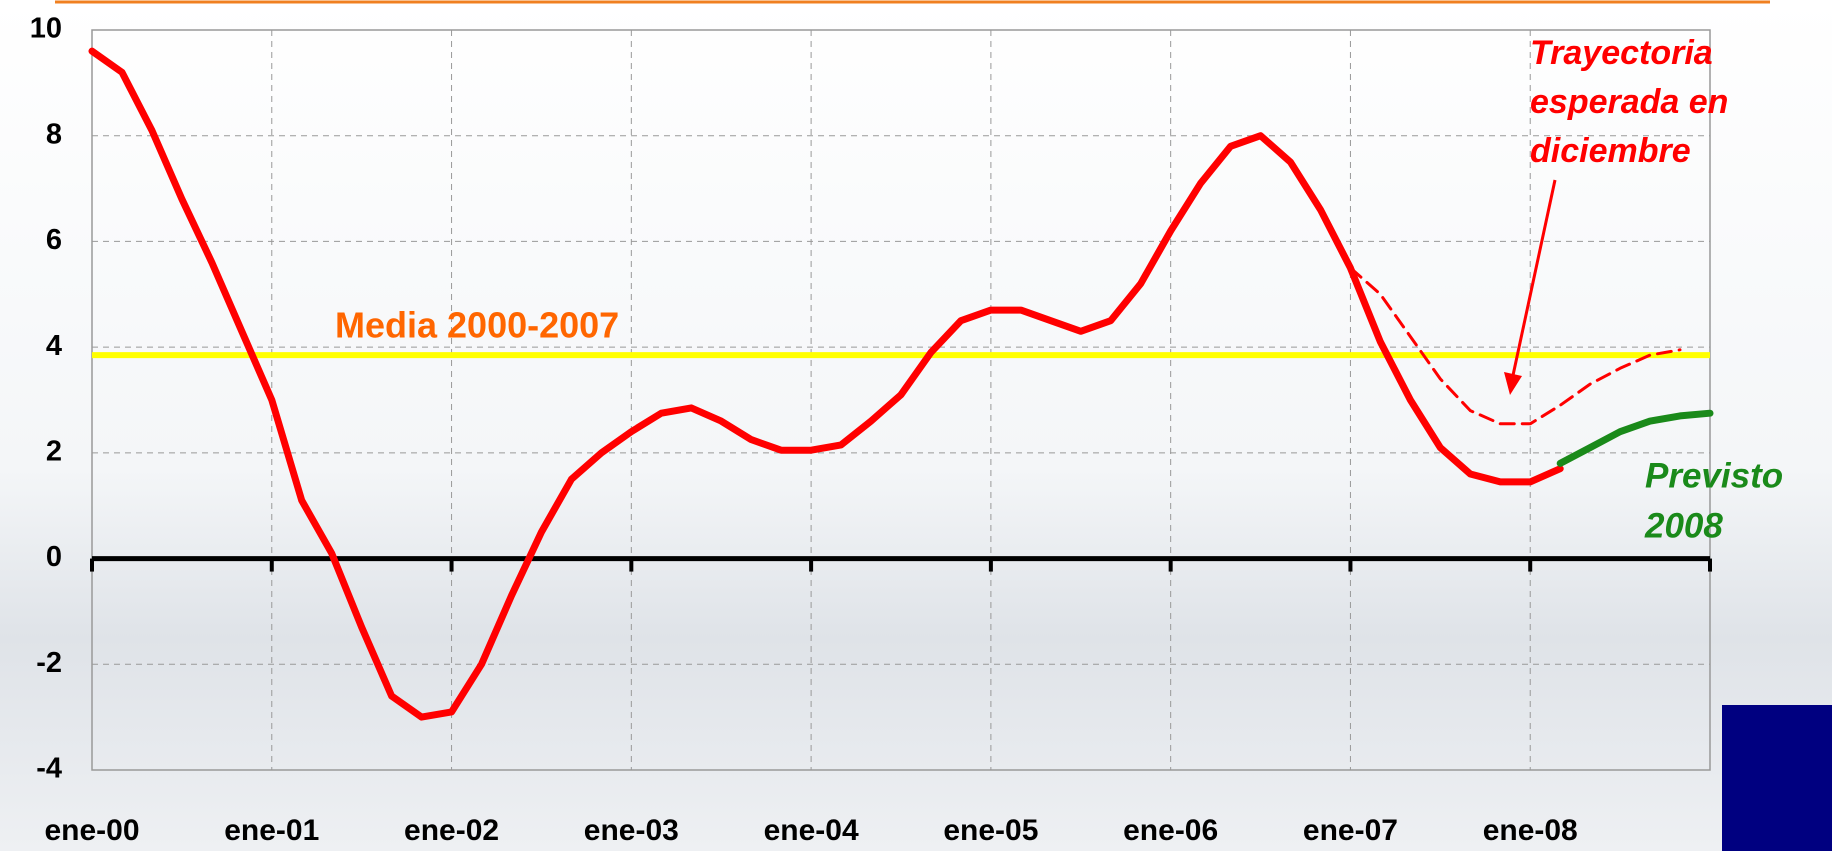 The image size is (1832, 851). What do you see at coordinates (271, 830) in the screenshot?
I see `x-tick-label: ene-01` at bounding box center [271, 830].